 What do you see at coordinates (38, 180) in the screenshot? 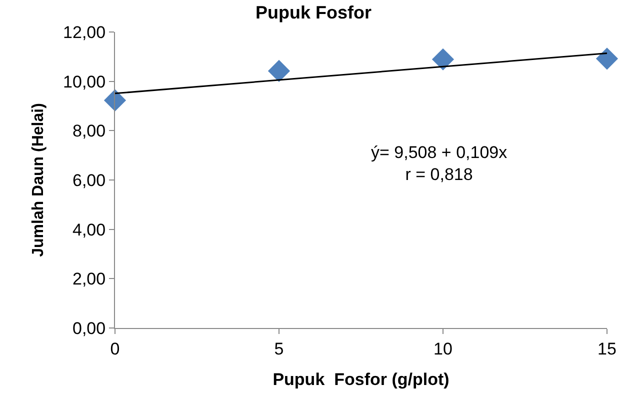
I see `y-axis-title: Jumlah Daun (Helai)` at bounding box center [38, 180].